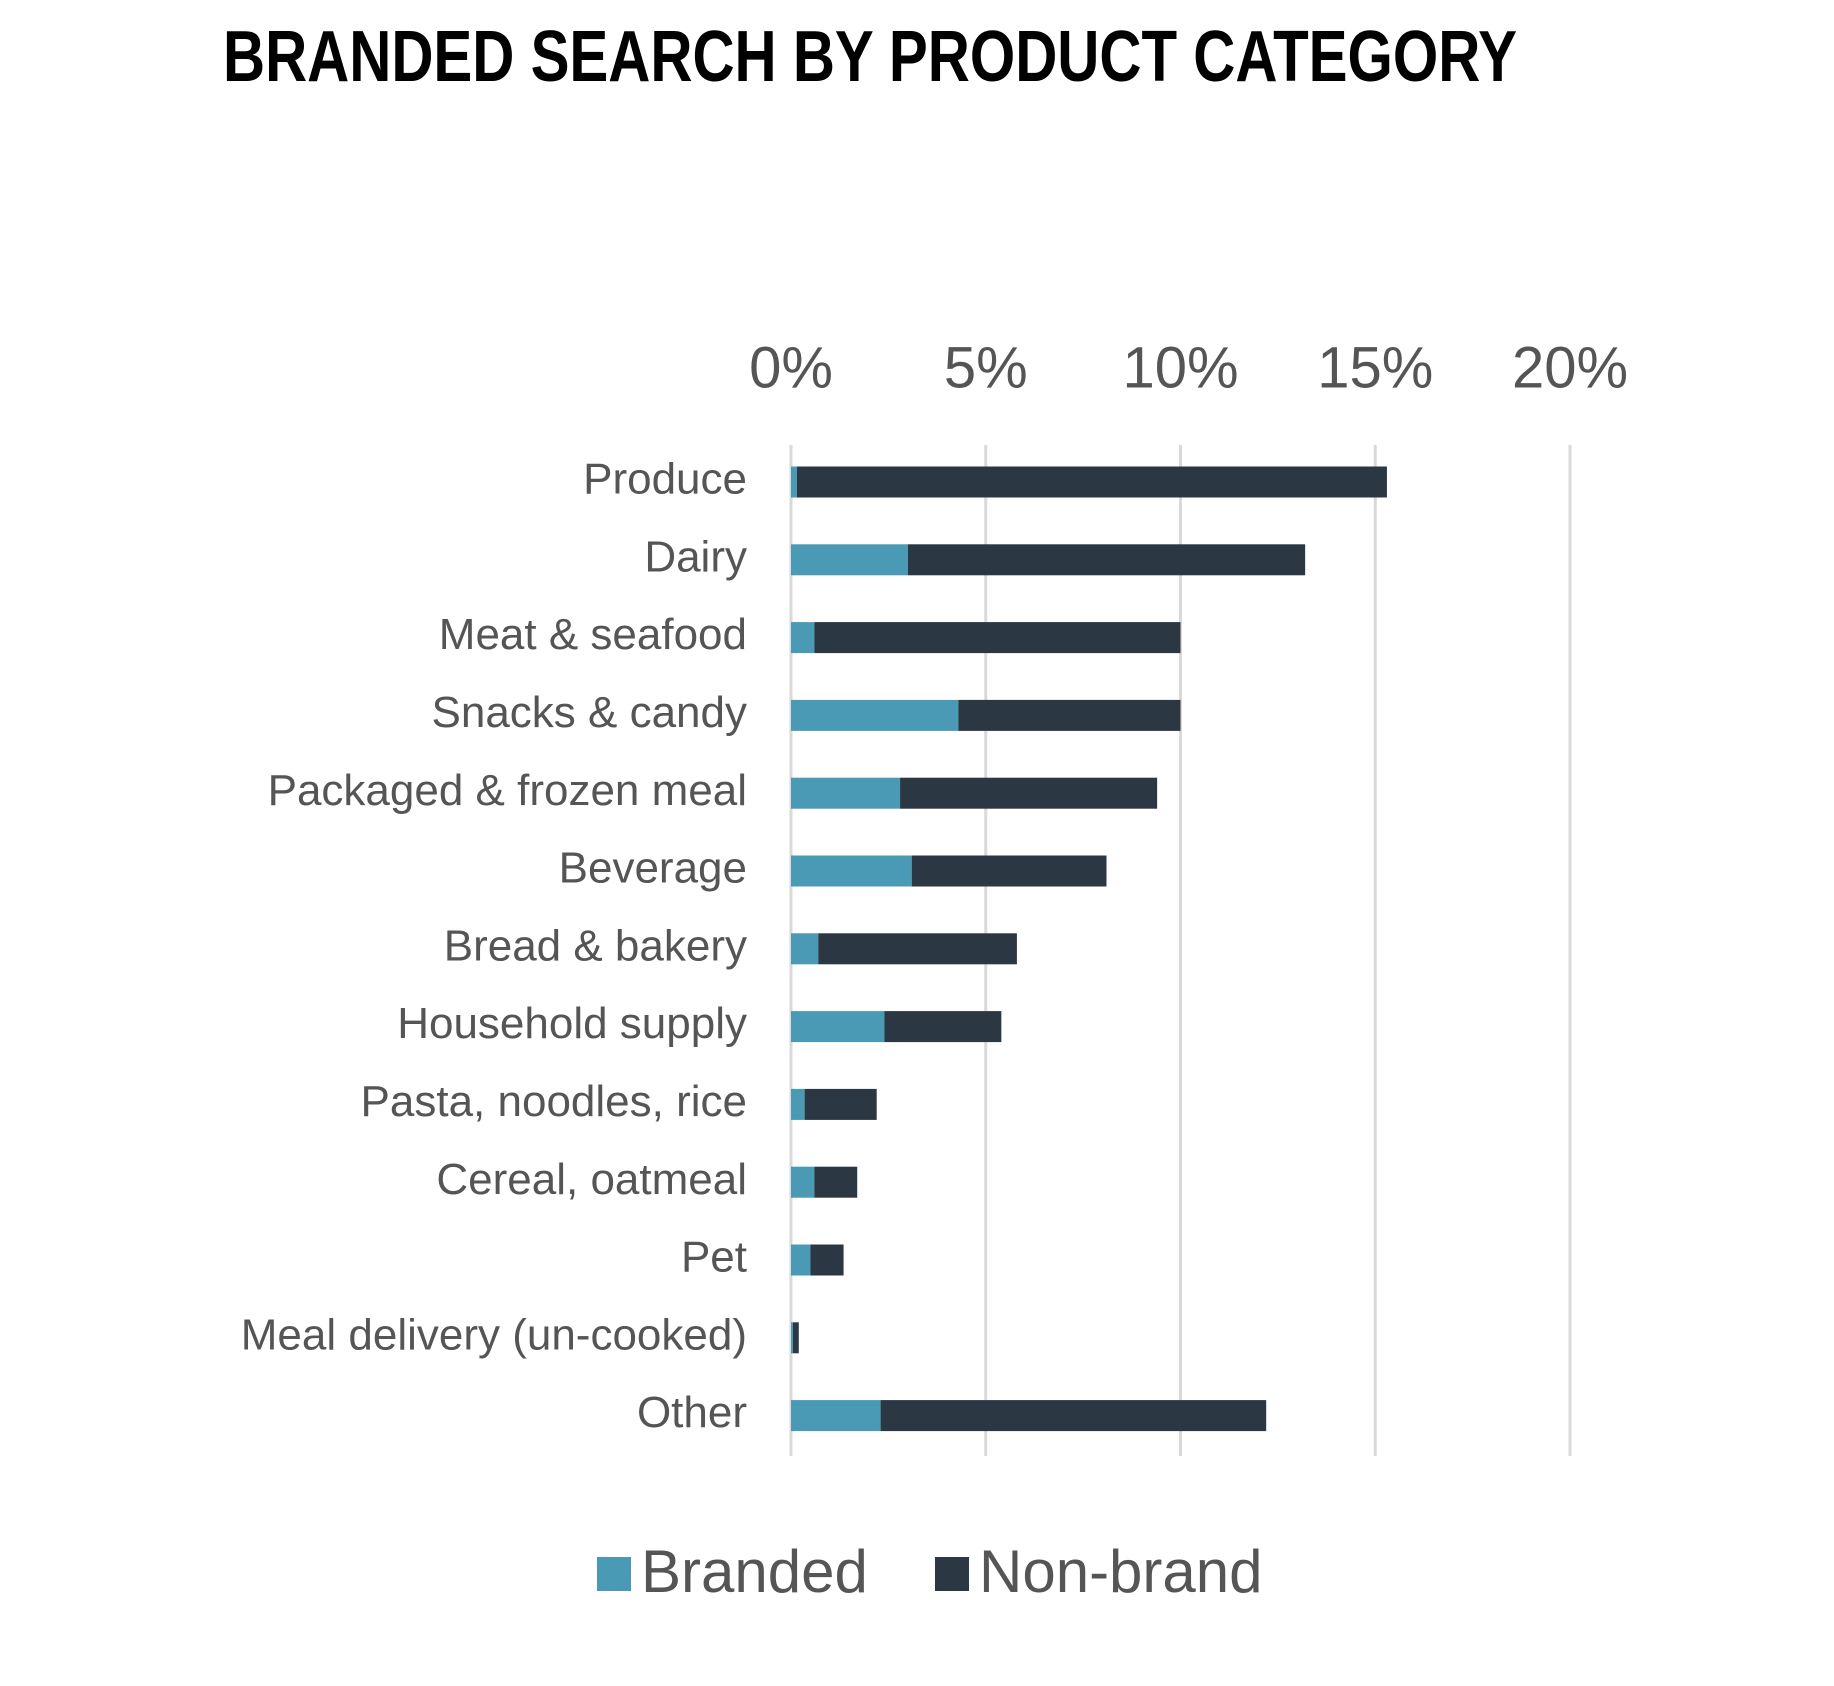  I want to click on x-tick-label: 10%, so click(1180, 367).